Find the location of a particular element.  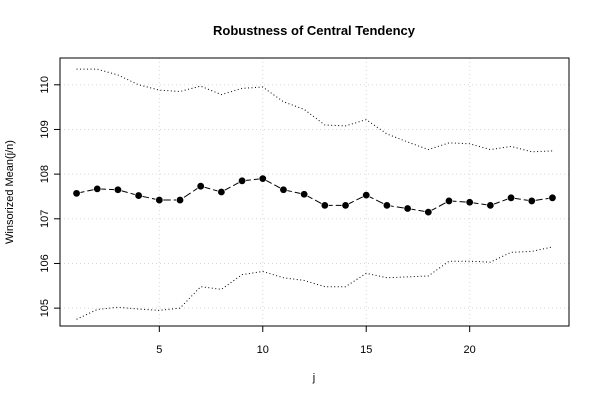

y-axis-label: Winsorized Mean(j/n) is located at coordinates (10, 192).